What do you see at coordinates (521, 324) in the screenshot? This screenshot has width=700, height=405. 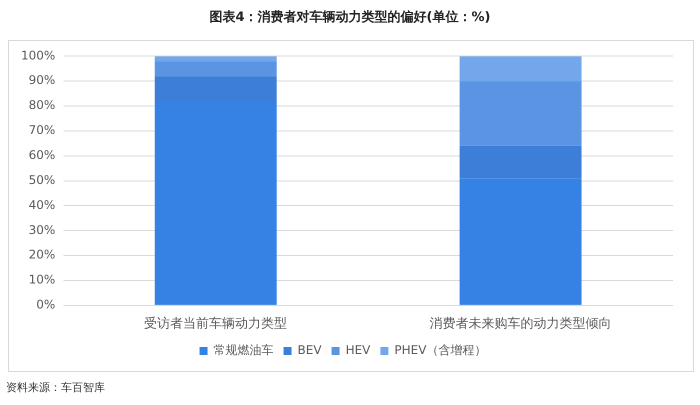 I see `x-tick-label: 消费者未来购车的动力类型倾向` at bounding box center [521, 324].